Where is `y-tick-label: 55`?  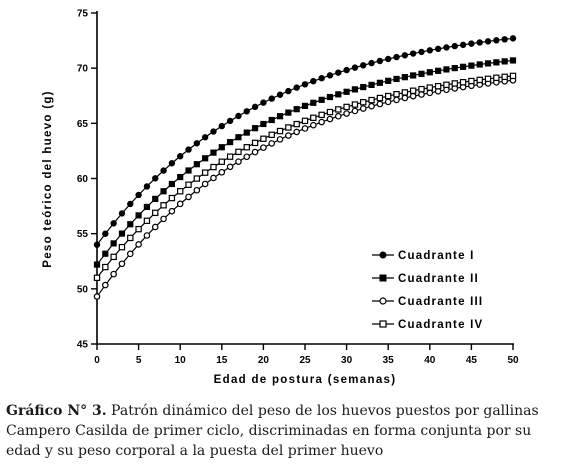
y-tick-label: 55 is located at coordinates (83, 234).